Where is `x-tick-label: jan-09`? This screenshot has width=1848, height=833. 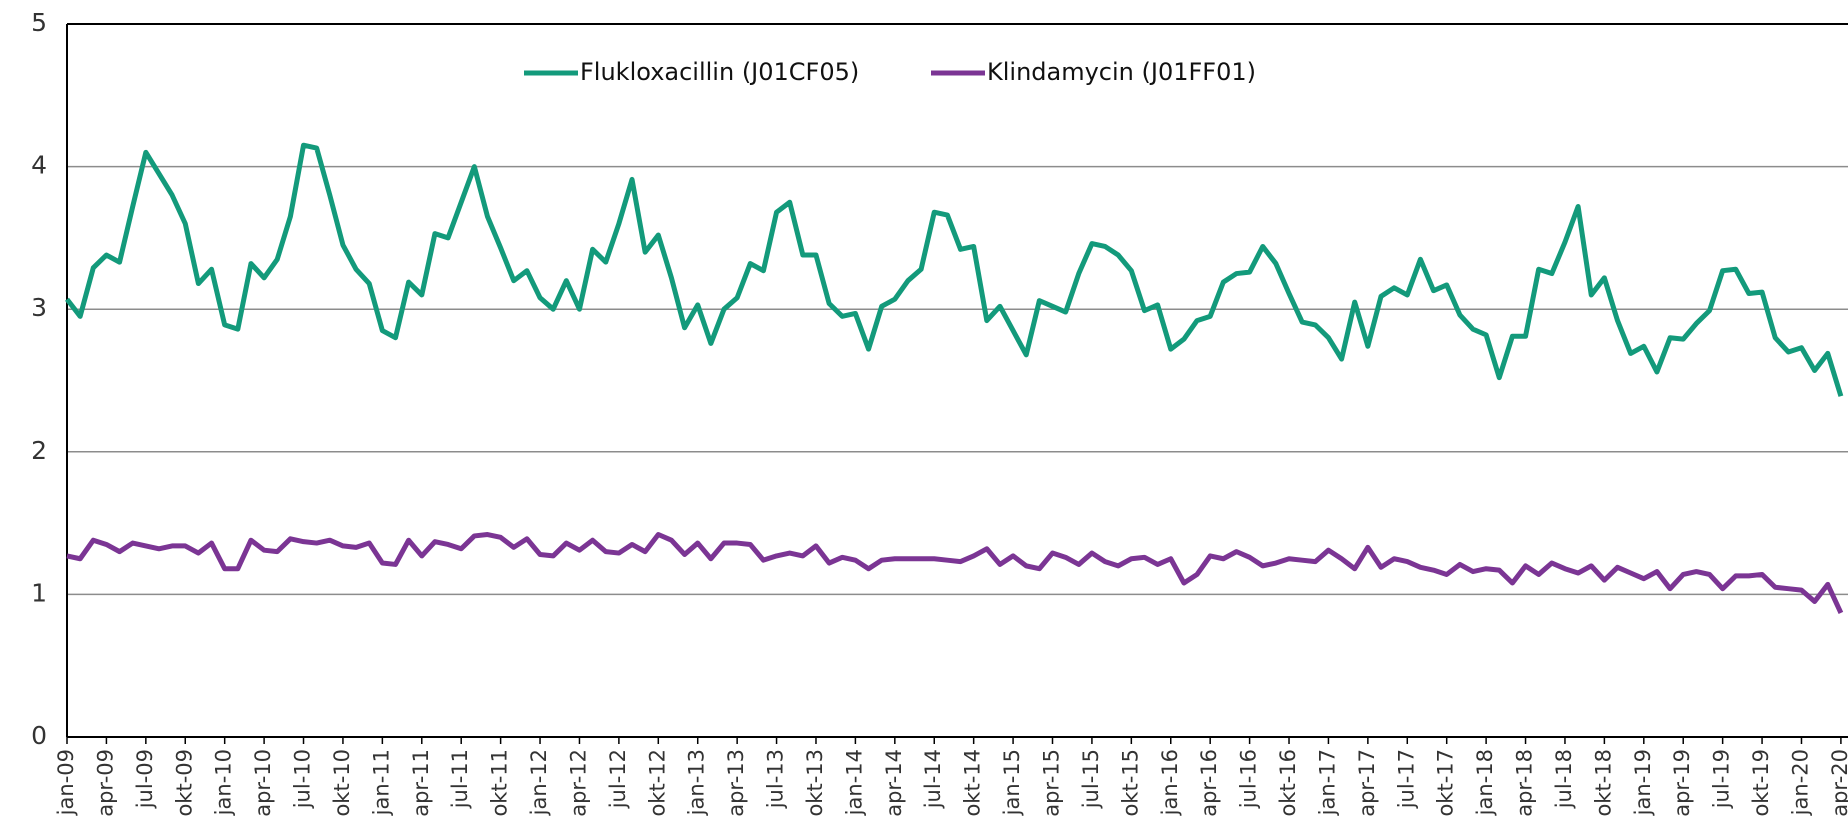 x-tick-label: jan-09 is located at coordinates (66, 782).